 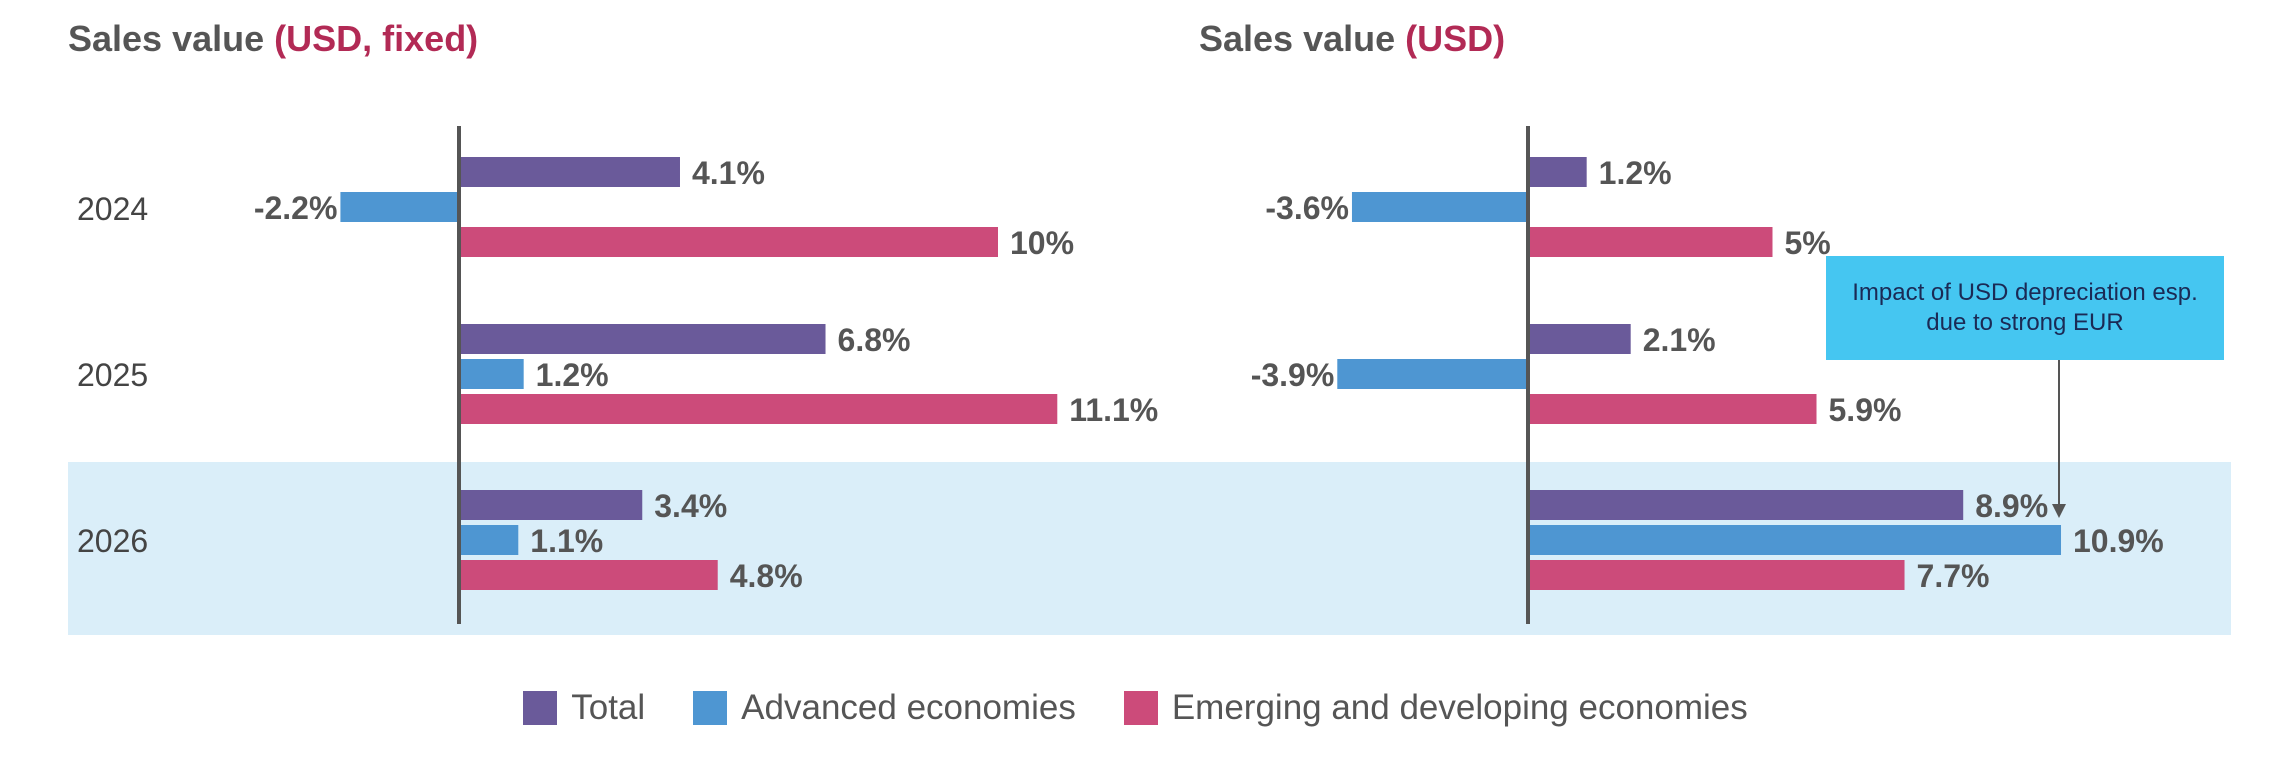 What do you see at coordinates (728, 173) in the screenshot?
I see `left-label-total-2024: 4.1%` at bounding box center [728, 173].